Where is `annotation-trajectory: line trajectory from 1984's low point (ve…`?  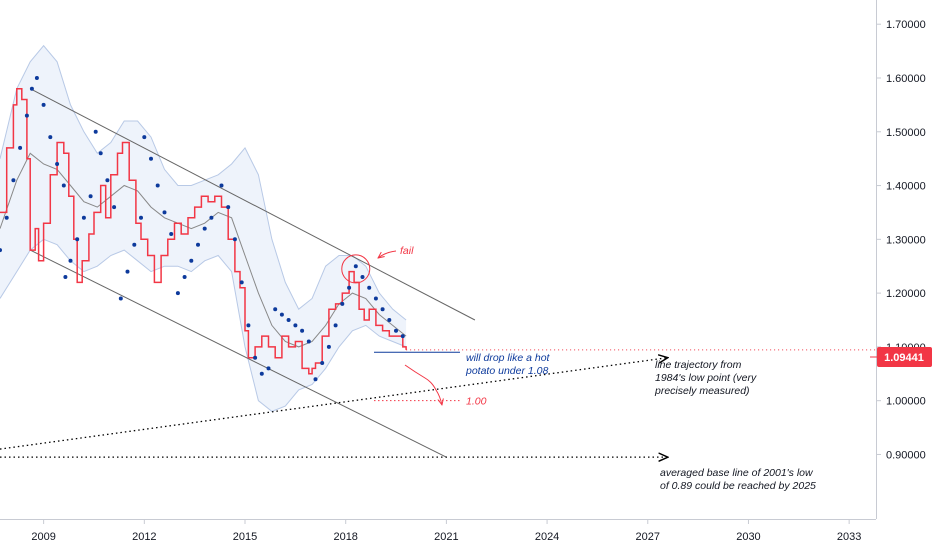 annotation-trajectory: line trajectory from 1984's low point (ve… is located at coordinates (705, 378).